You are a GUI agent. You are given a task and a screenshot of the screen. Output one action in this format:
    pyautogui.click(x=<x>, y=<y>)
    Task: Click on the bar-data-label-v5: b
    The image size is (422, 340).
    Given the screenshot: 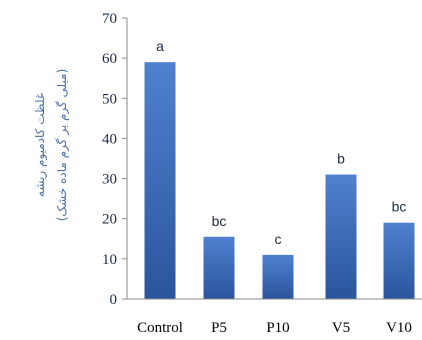 What is the action you would take?
    pyautogui.click(x=341, y=159)
    